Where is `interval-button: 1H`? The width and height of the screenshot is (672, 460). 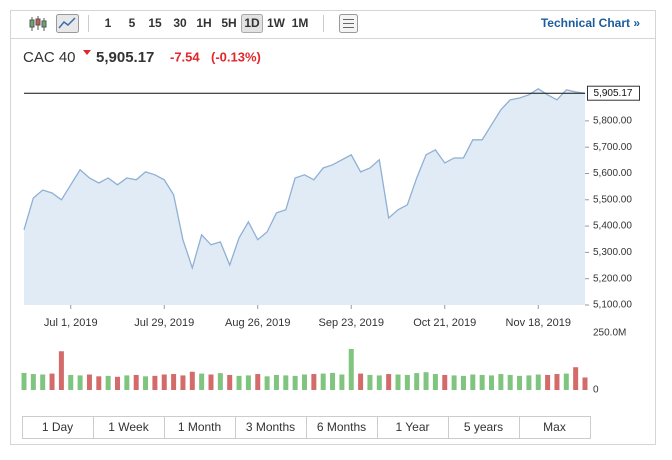
interval-button: 1H is located at coordinates (203, 23).